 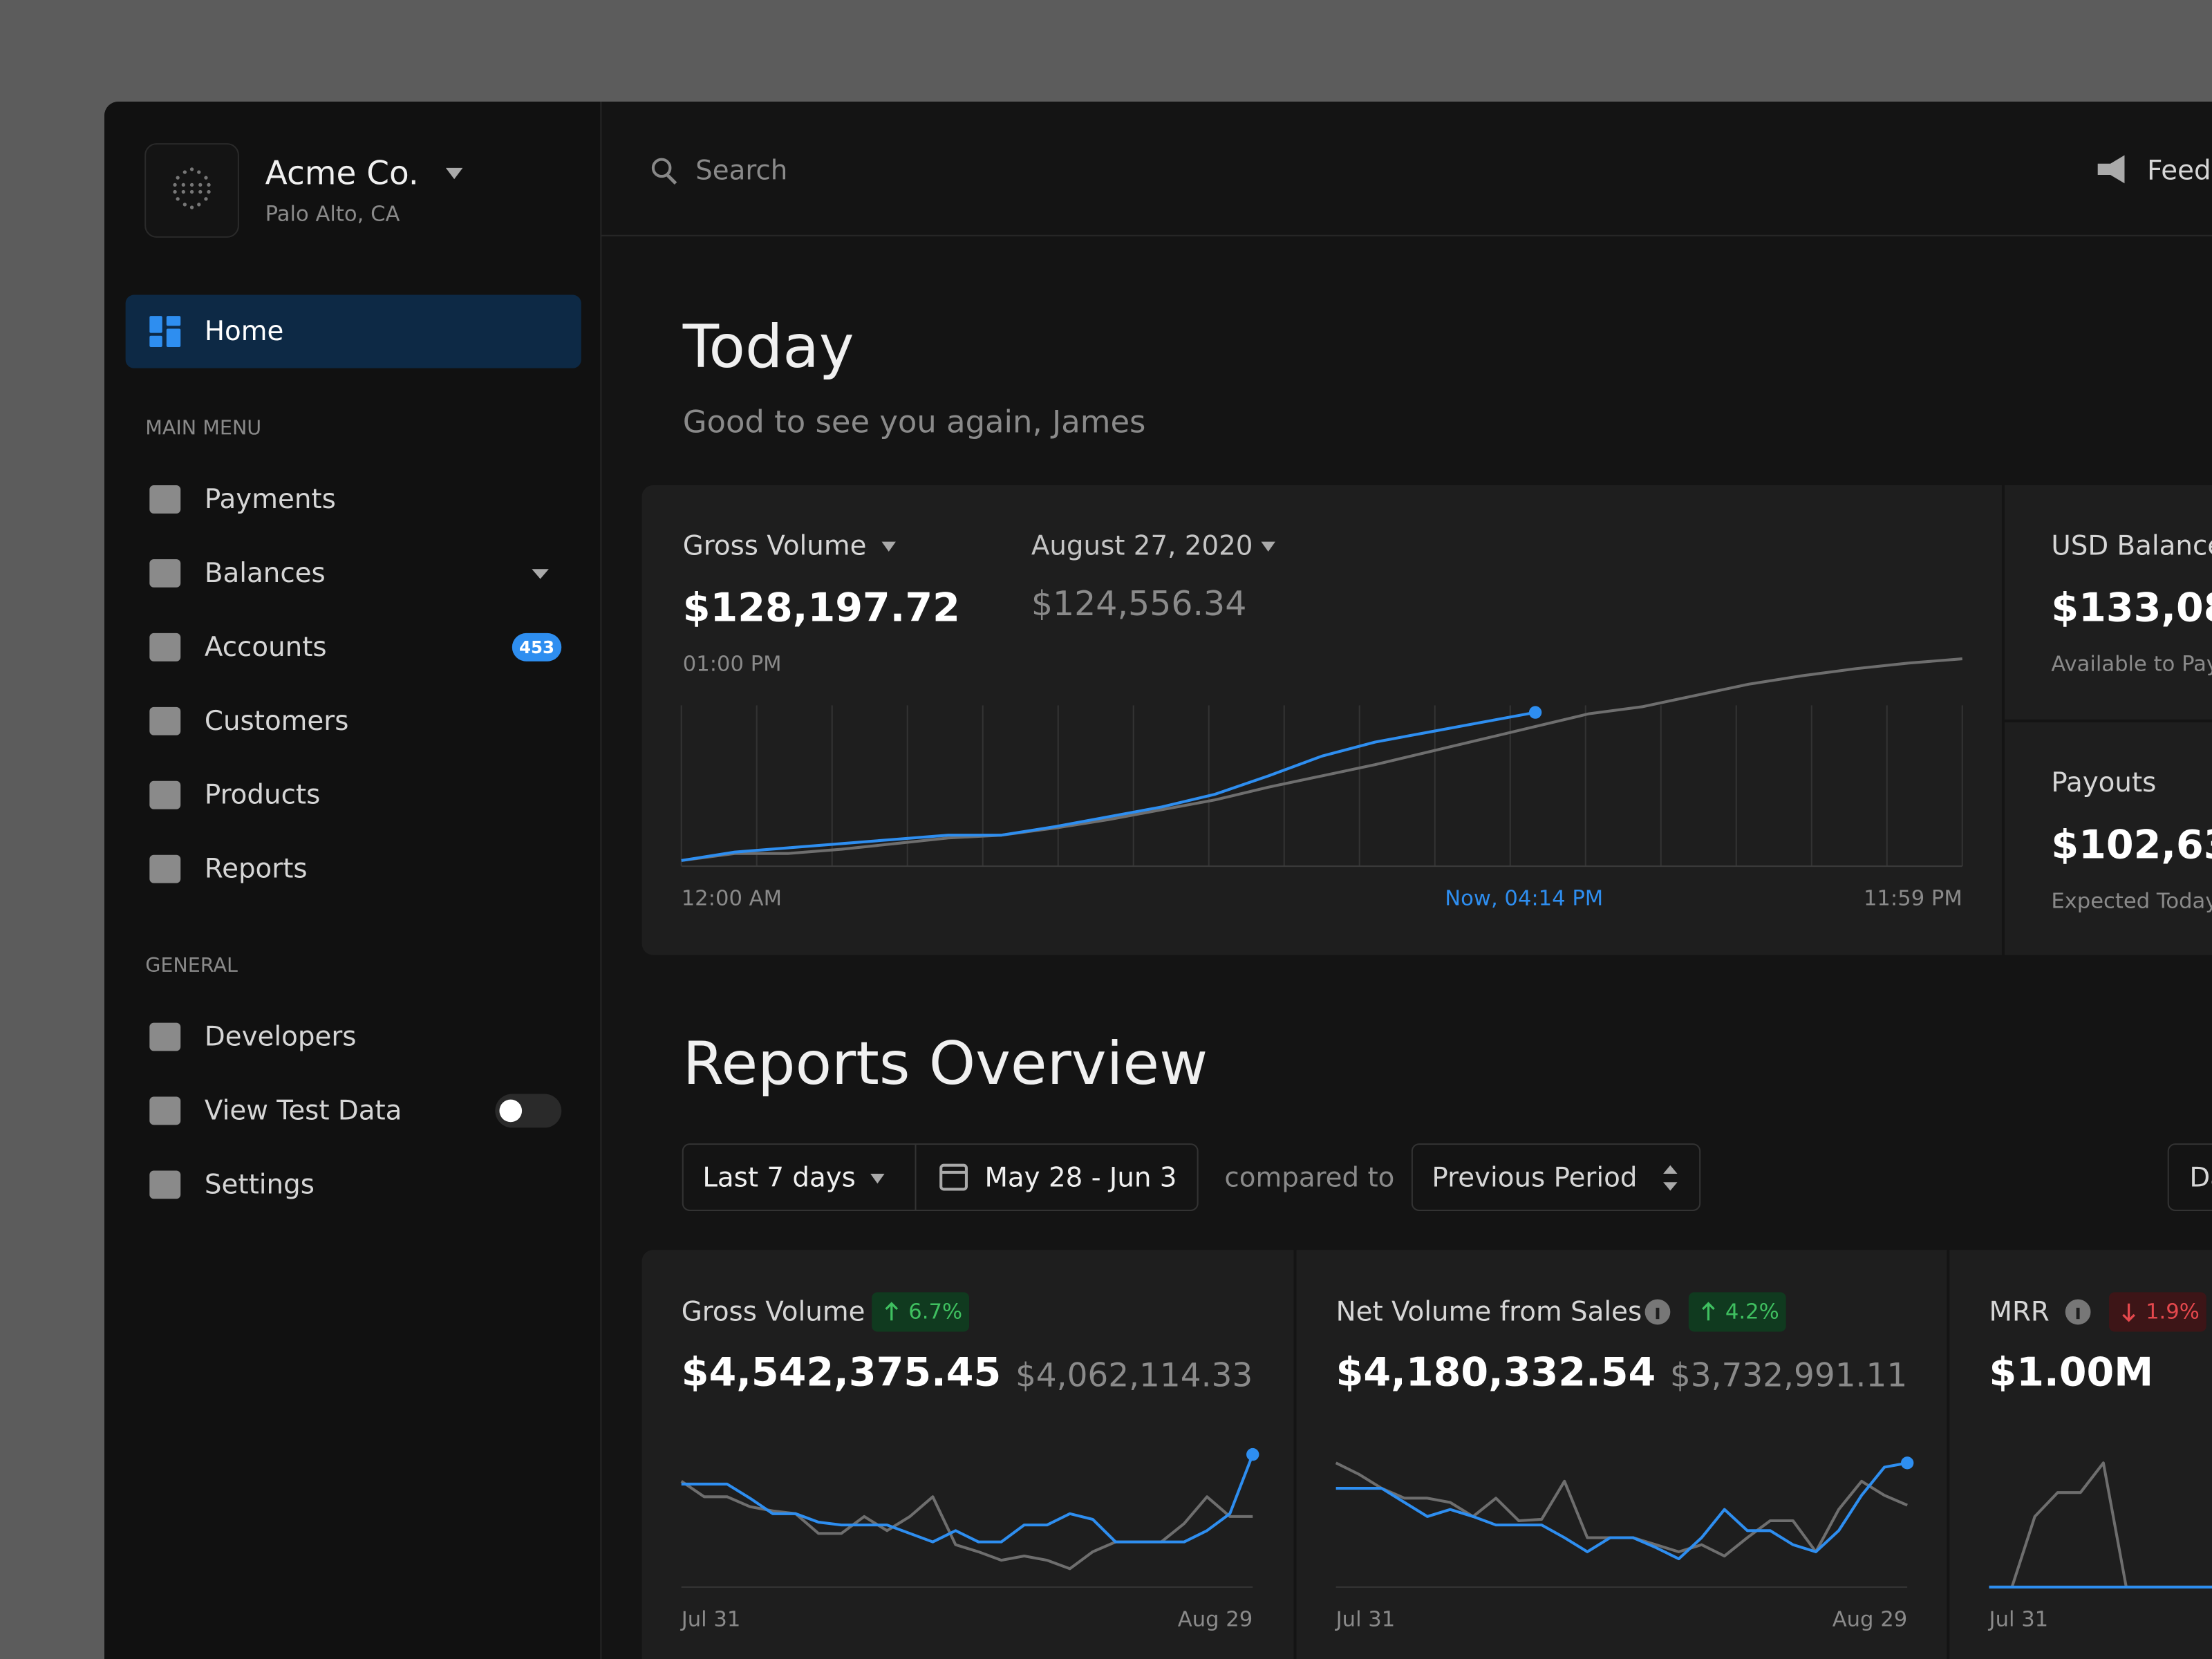 What do you see at coordinates (2111, 169) in the screenshot?
I see `feedback-icon` at bounding box center [2111, 169].